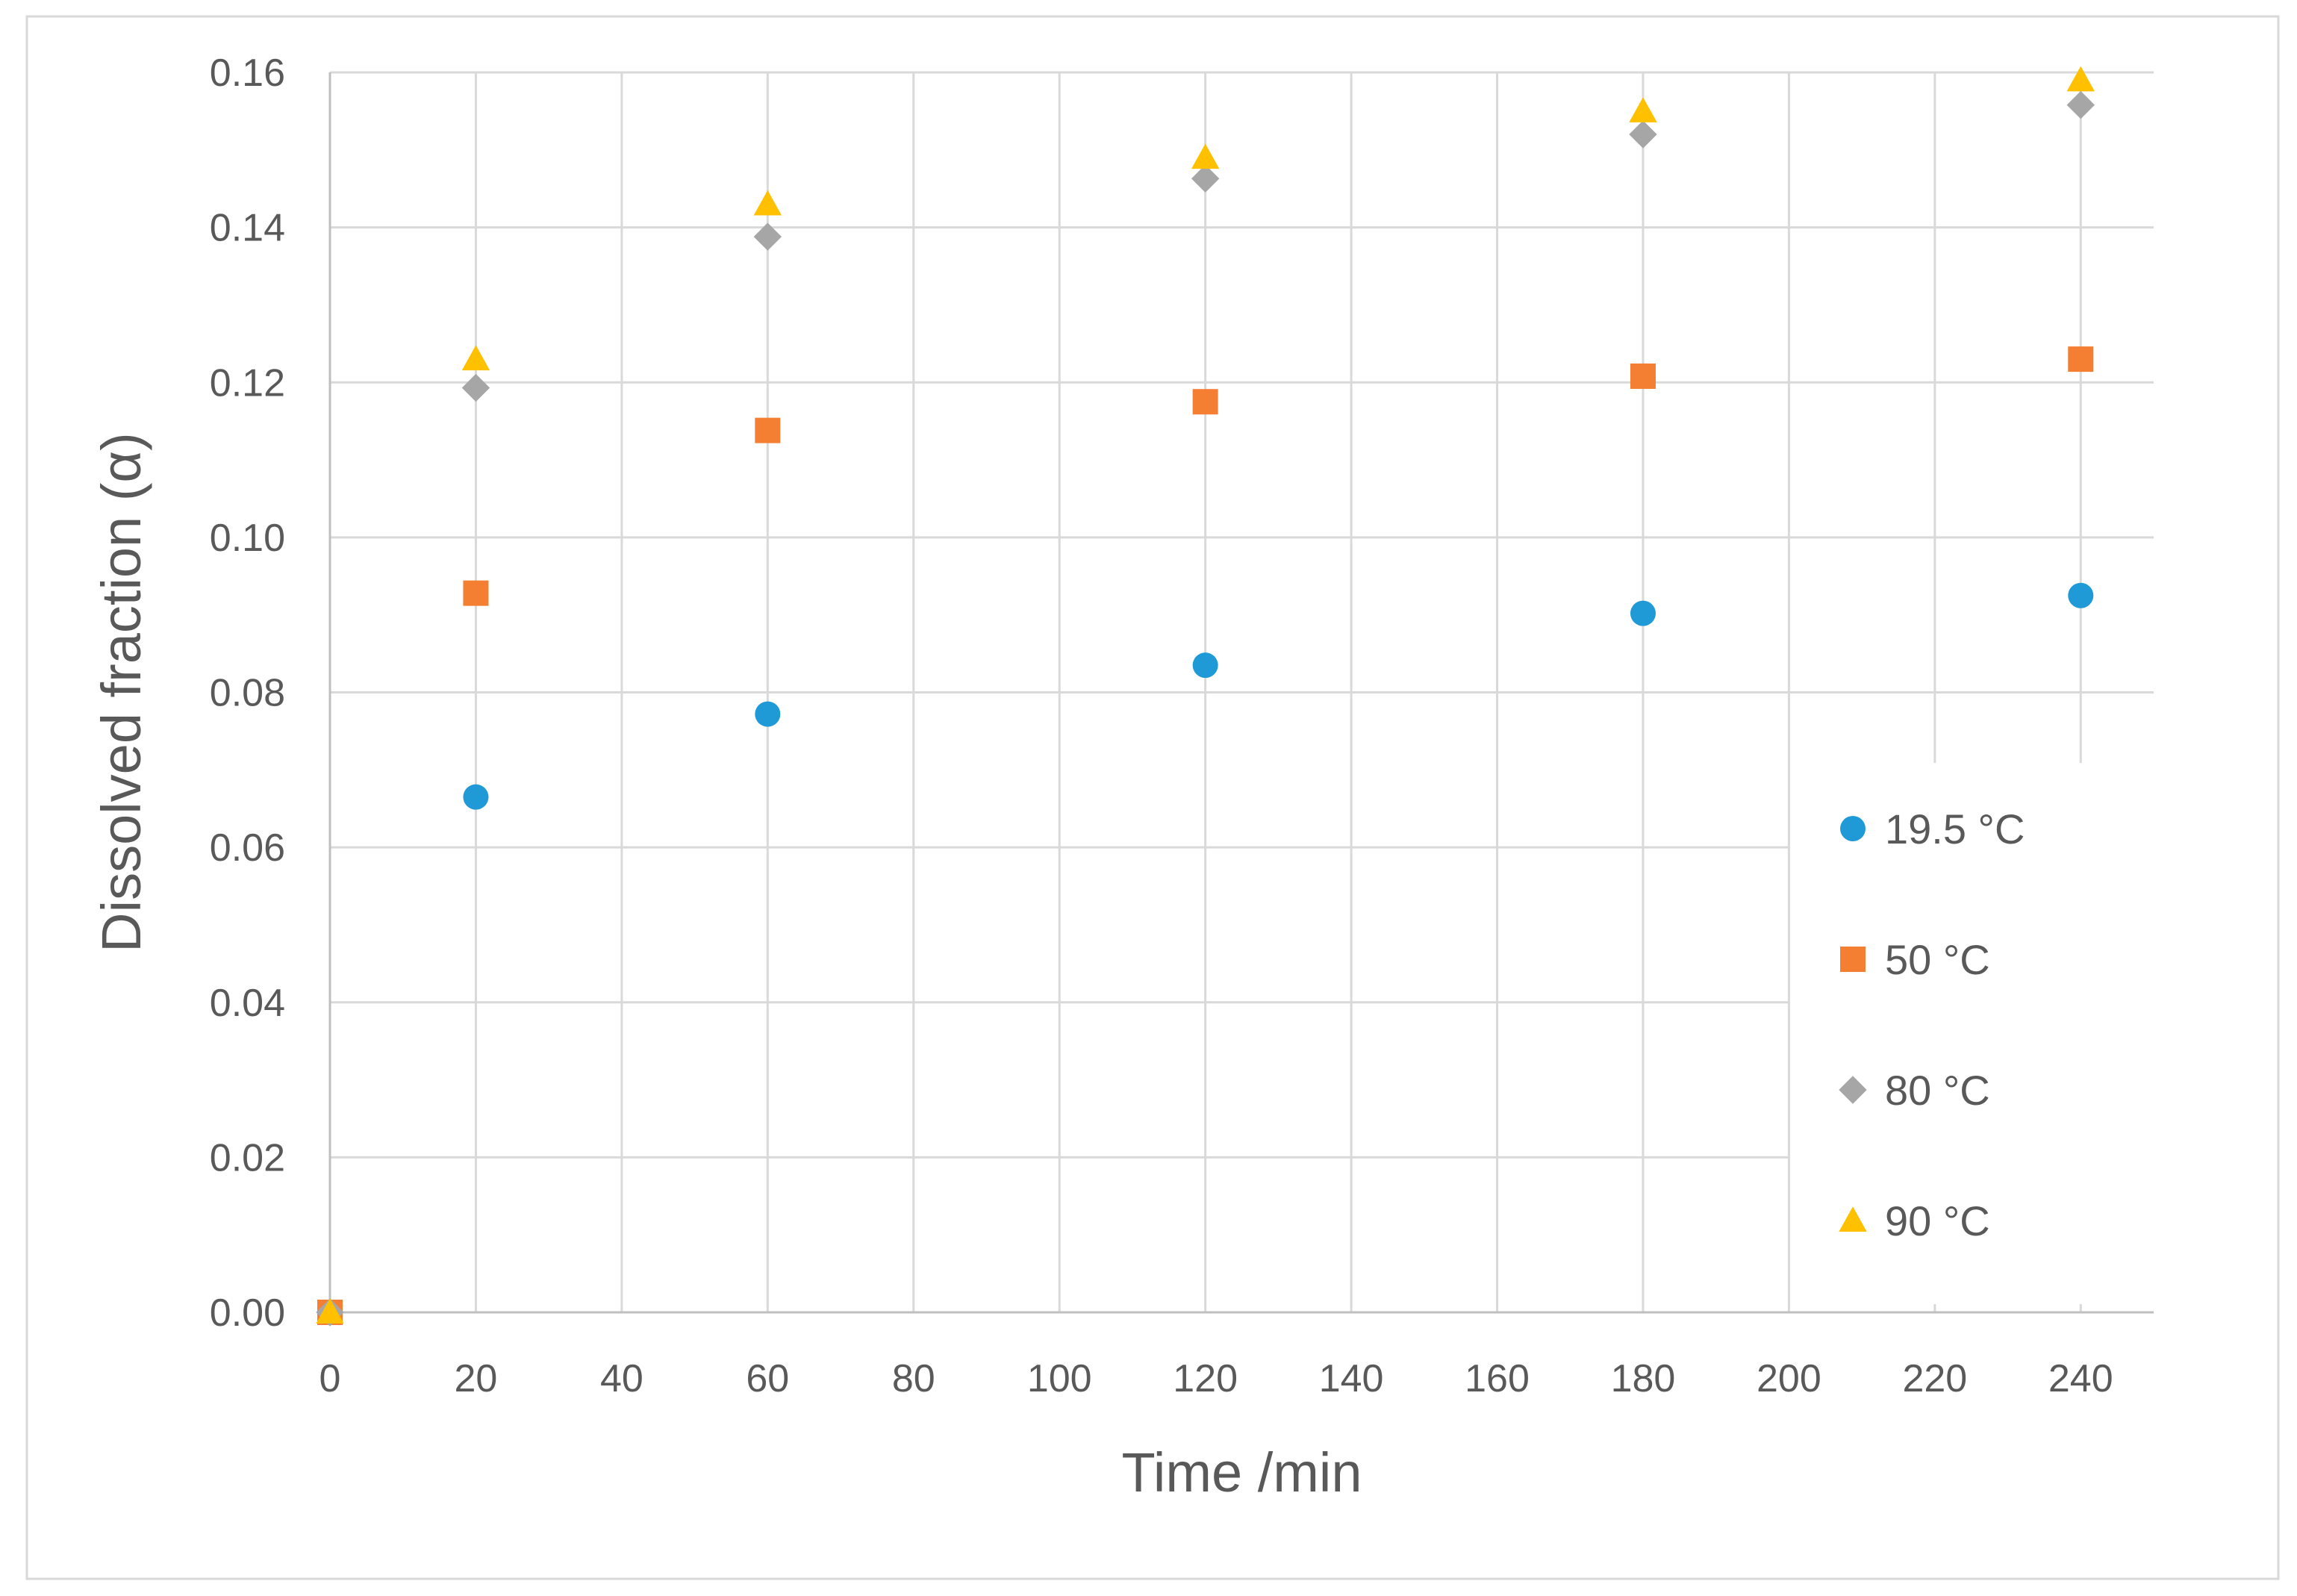 The height and width of the screenshot is (1596, 2297). I want to click on legend-label: 80 °C, so click(1937, 1090).